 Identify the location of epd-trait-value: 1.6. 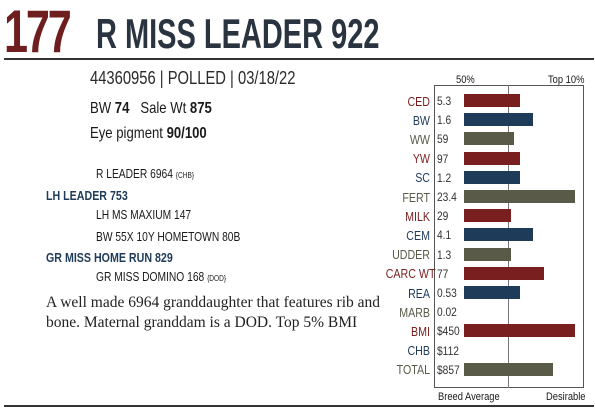
(444, 120).